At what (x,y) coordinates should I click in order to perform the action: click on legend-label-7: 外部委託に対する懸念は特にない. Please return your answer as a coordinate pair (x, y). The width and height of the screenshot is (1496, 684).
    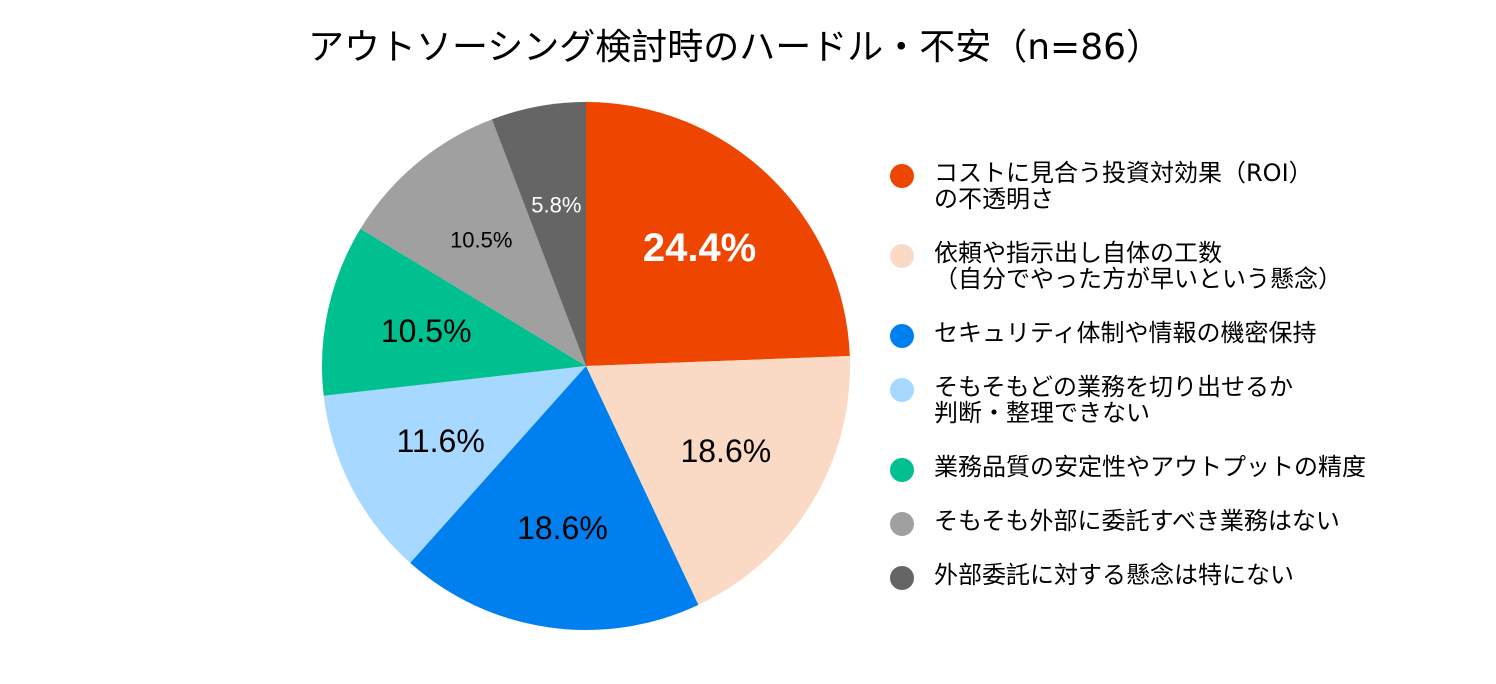
    Looking at the image, I should click on (1114, 575).